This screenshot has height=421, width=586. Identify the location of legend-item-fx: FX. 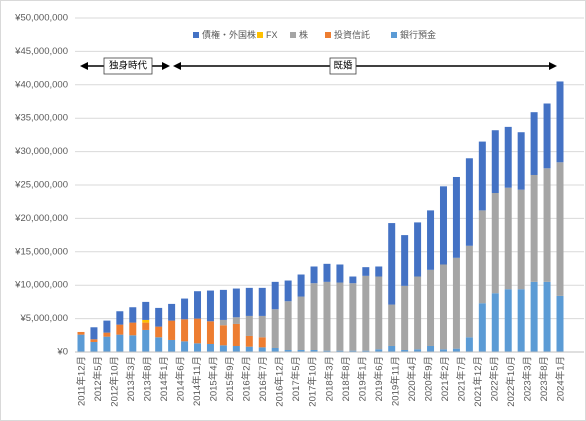
(267, 35).